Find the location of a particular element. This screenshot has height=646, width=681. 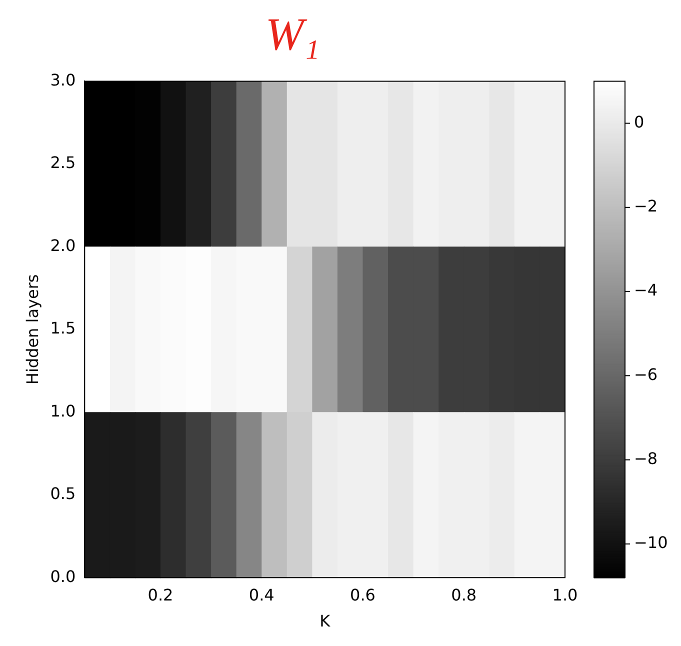

y-tick-label: 2.0 is located at coordinates (63, 245).